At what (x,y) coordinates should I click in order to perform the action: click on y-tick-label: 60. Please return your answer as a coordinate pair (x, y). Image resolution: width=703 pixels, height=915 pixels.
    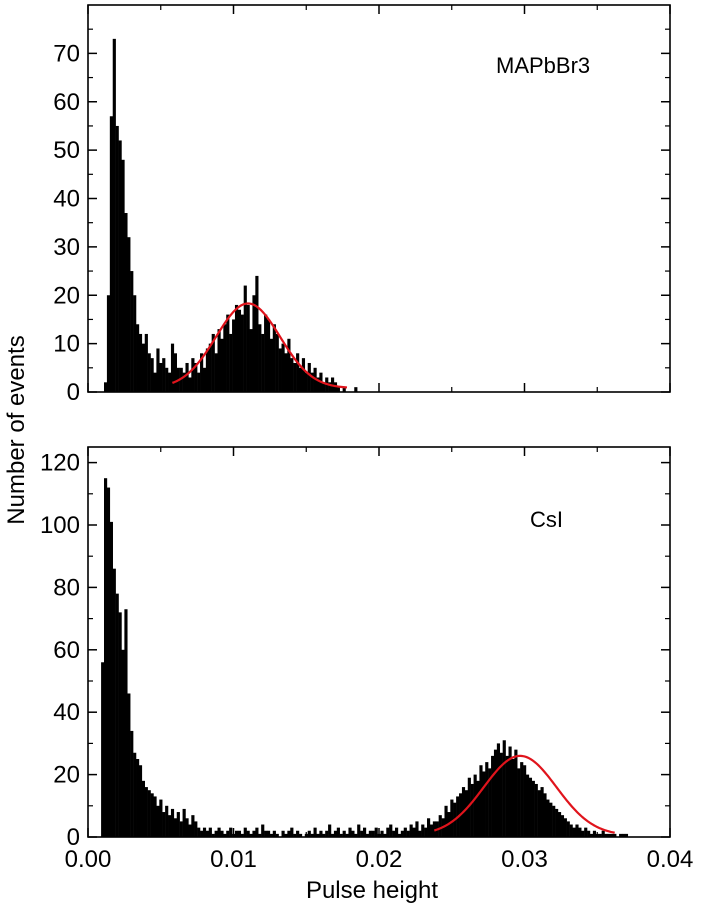
    Looking at the image, I should click on (66, 102).